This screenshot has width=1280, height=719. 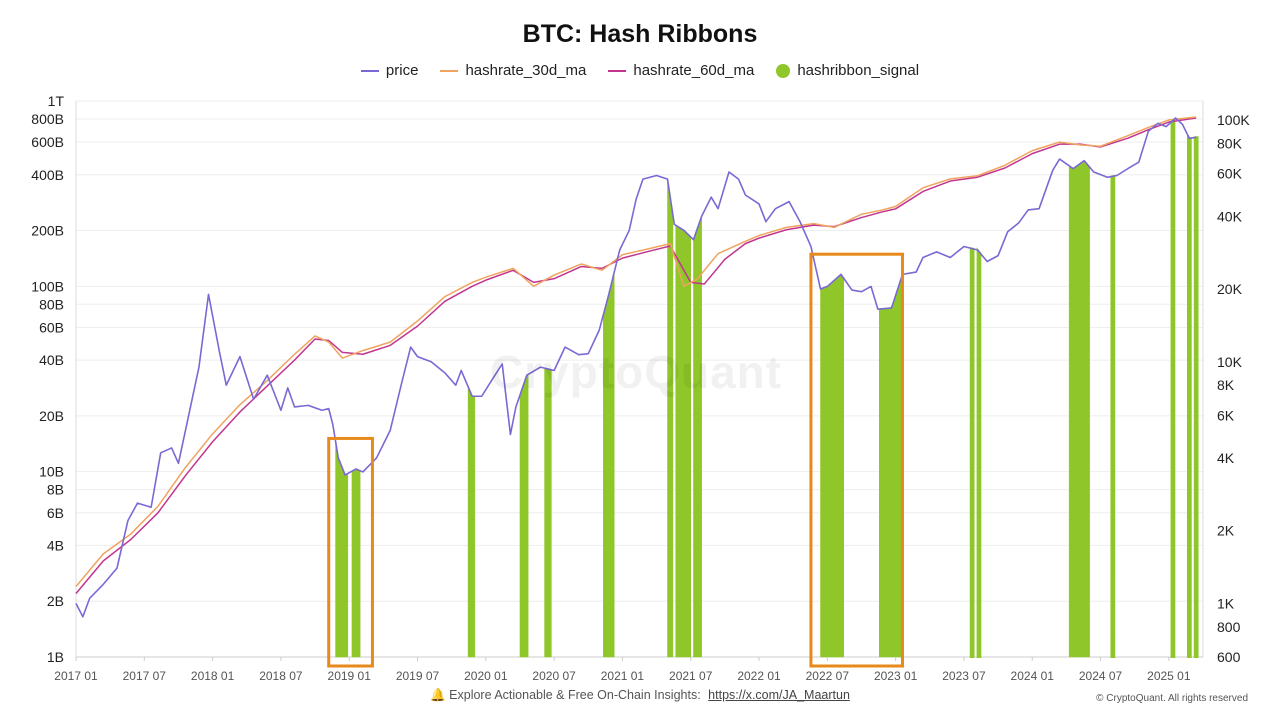 What do you see at coordinates (759, 676) in the screenshot?
I see `x-tick-label: 2022 01` at bounding box center [759, 676].